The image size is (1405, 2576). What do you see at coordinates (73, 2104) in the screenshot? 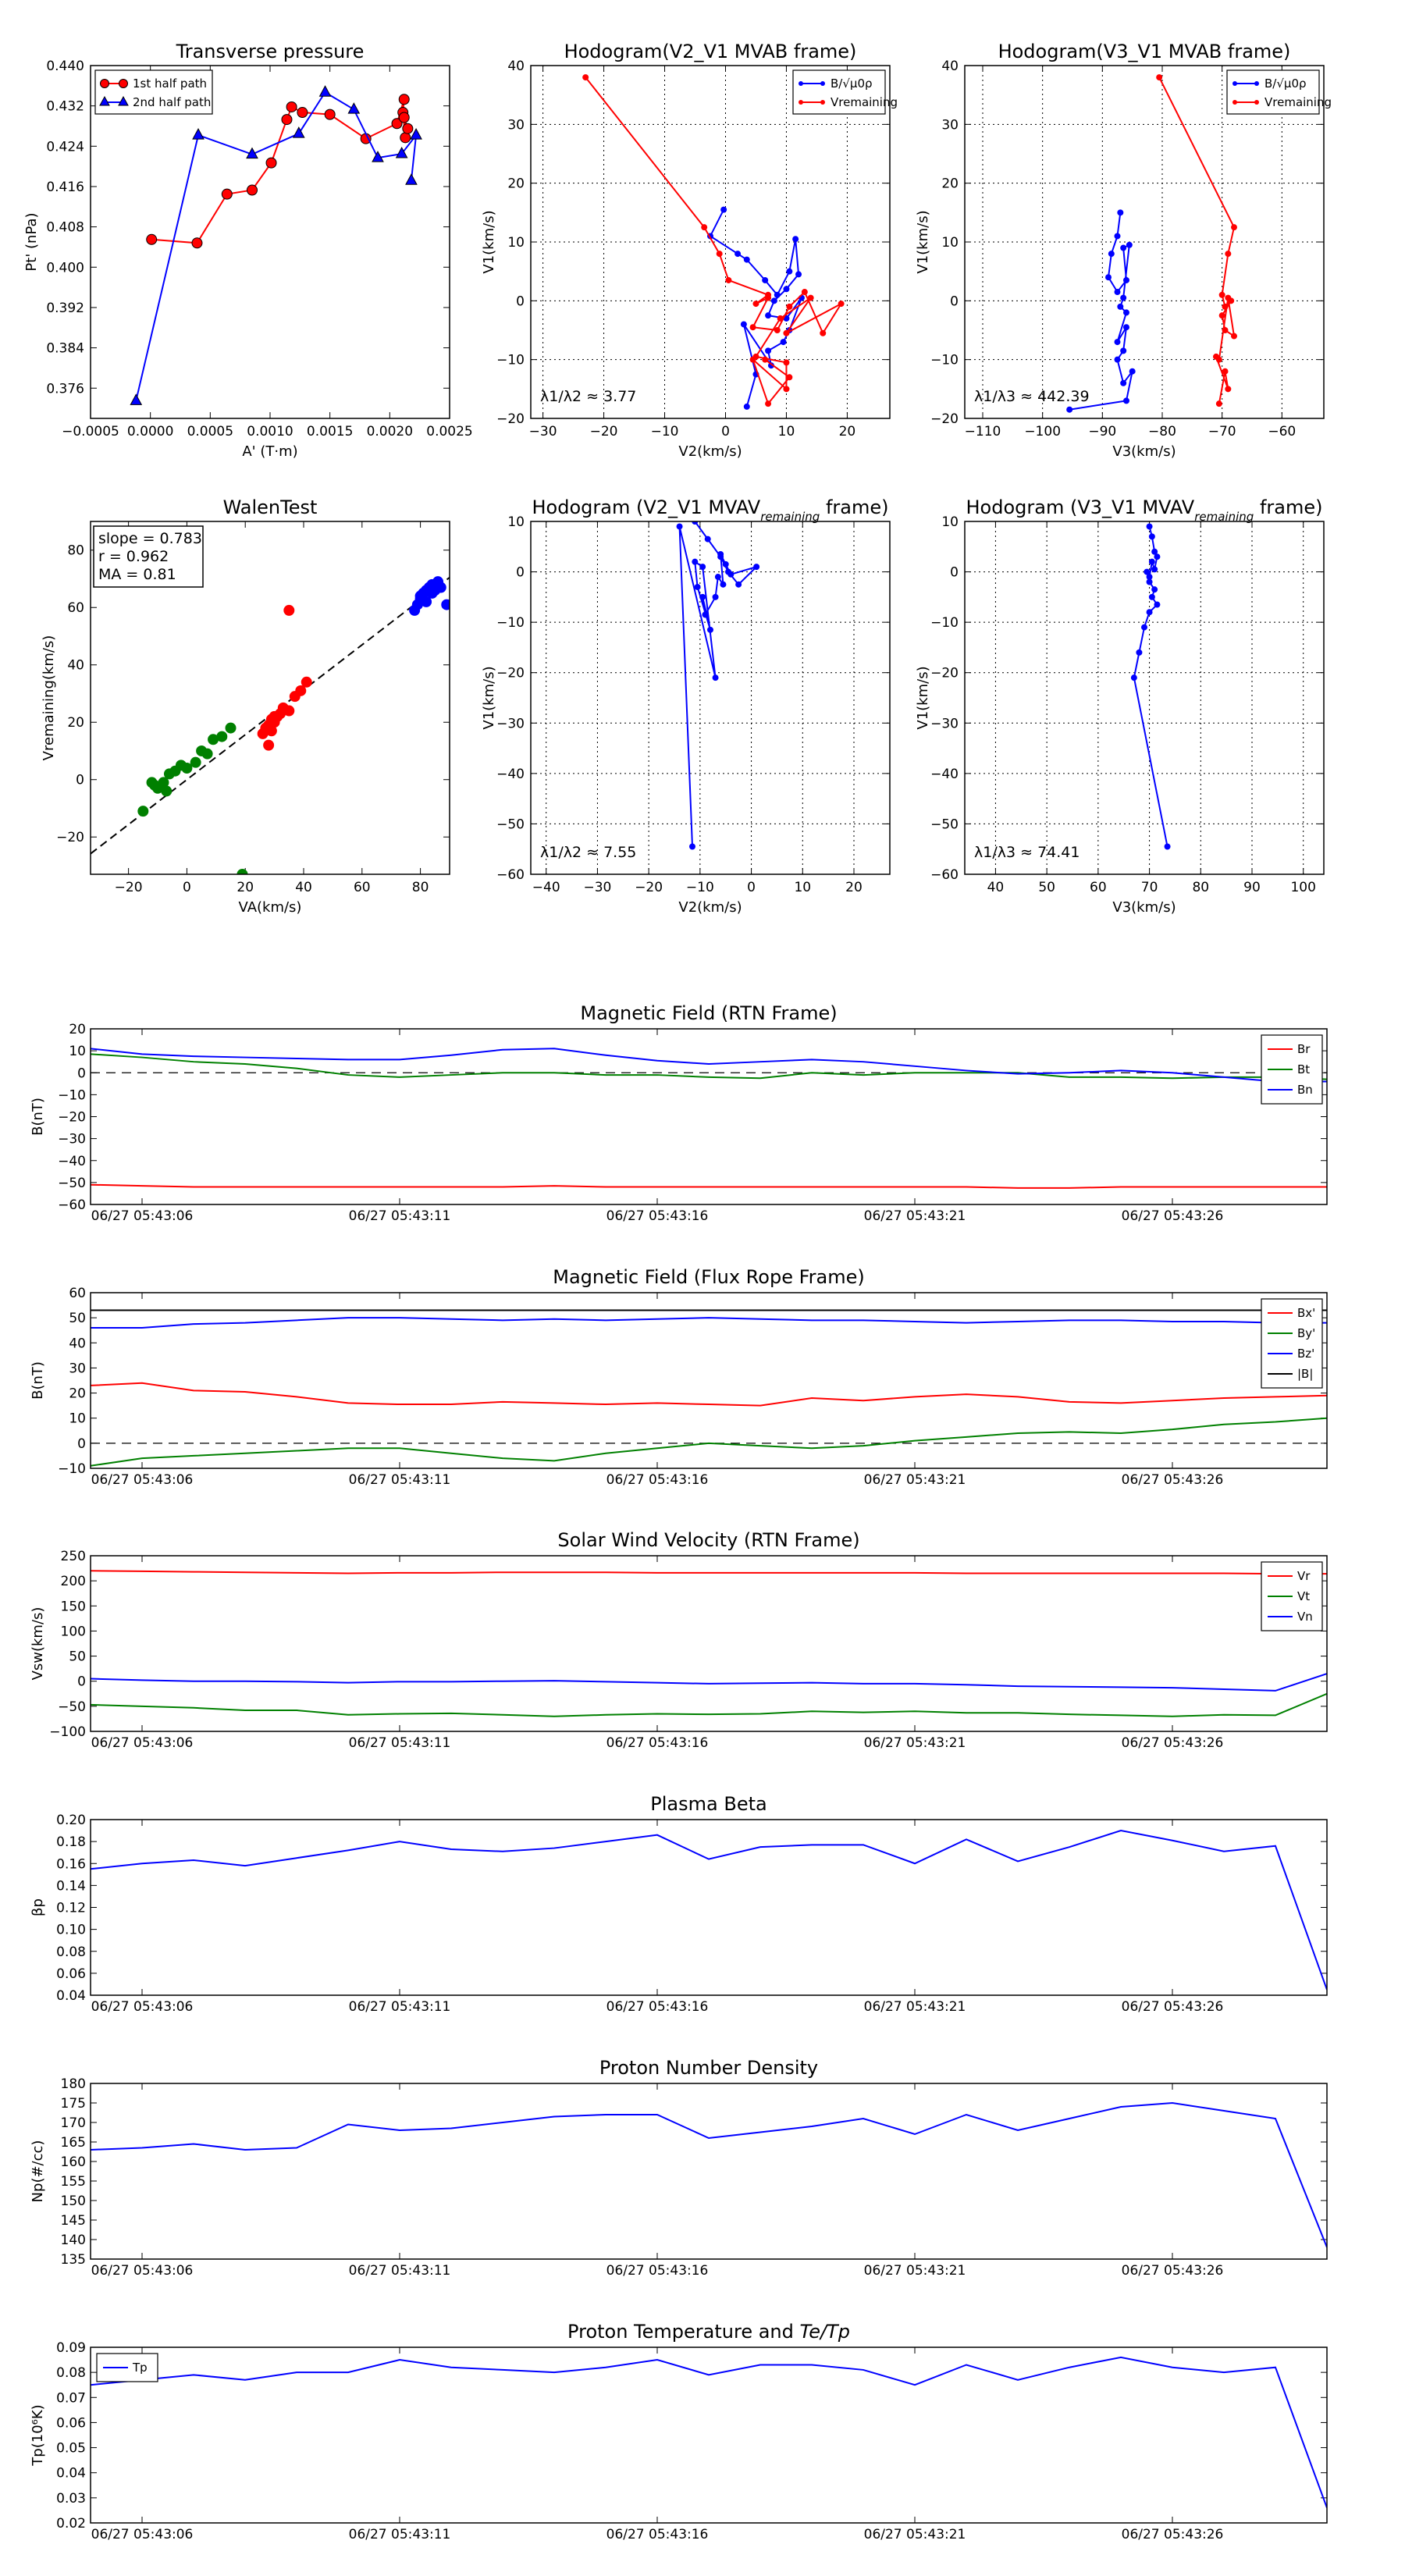
I see `y-tick-label: 175` at bounding box center [73, 2104].